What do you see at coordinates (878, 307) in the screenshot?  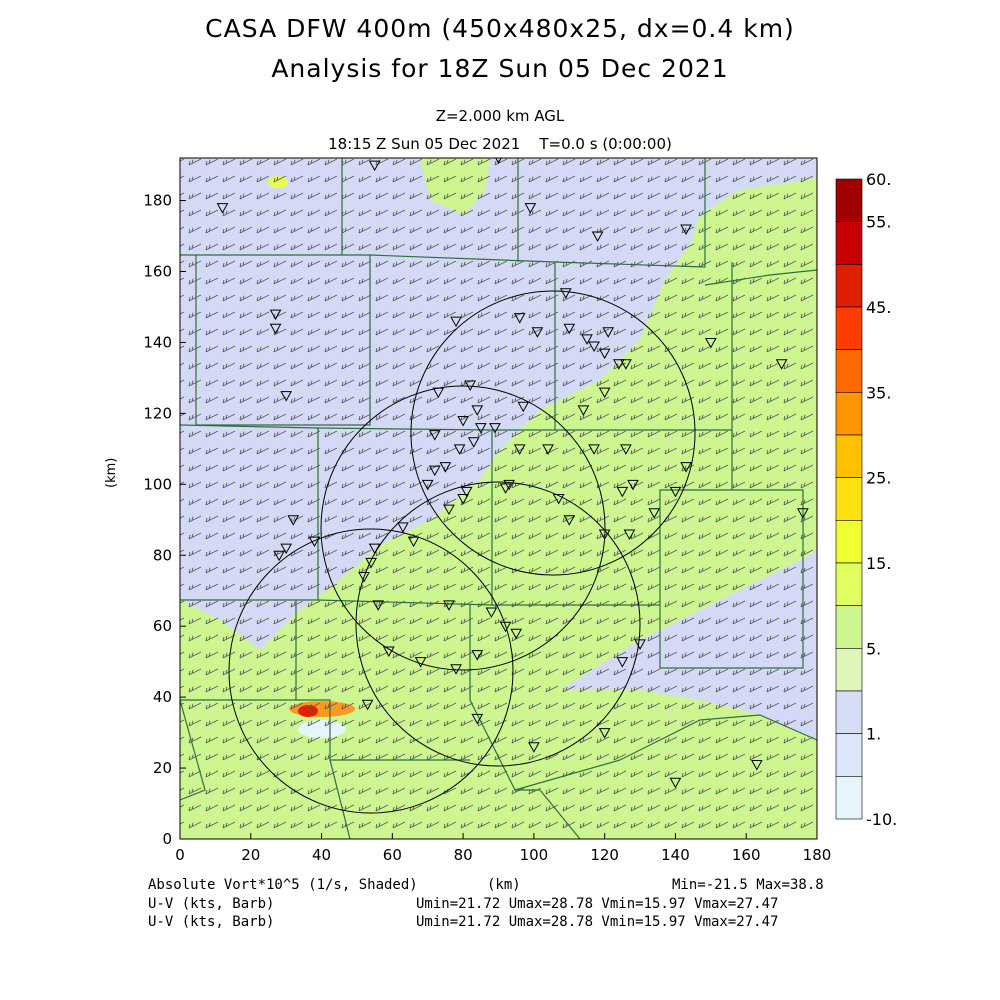 I see `colorbar-label: 45.` at bounding box center [878, 307].